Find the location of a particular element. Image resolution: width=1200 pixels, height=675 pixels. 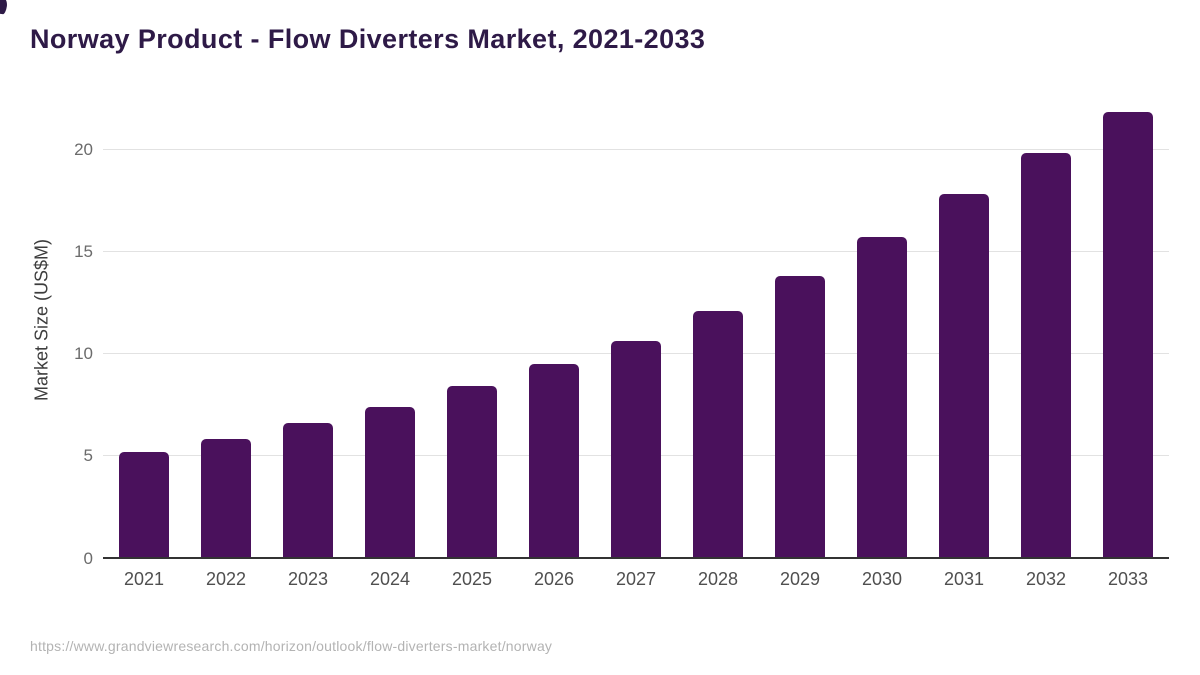

x-tick-label: 2022 is located at coordinates (226, 579).